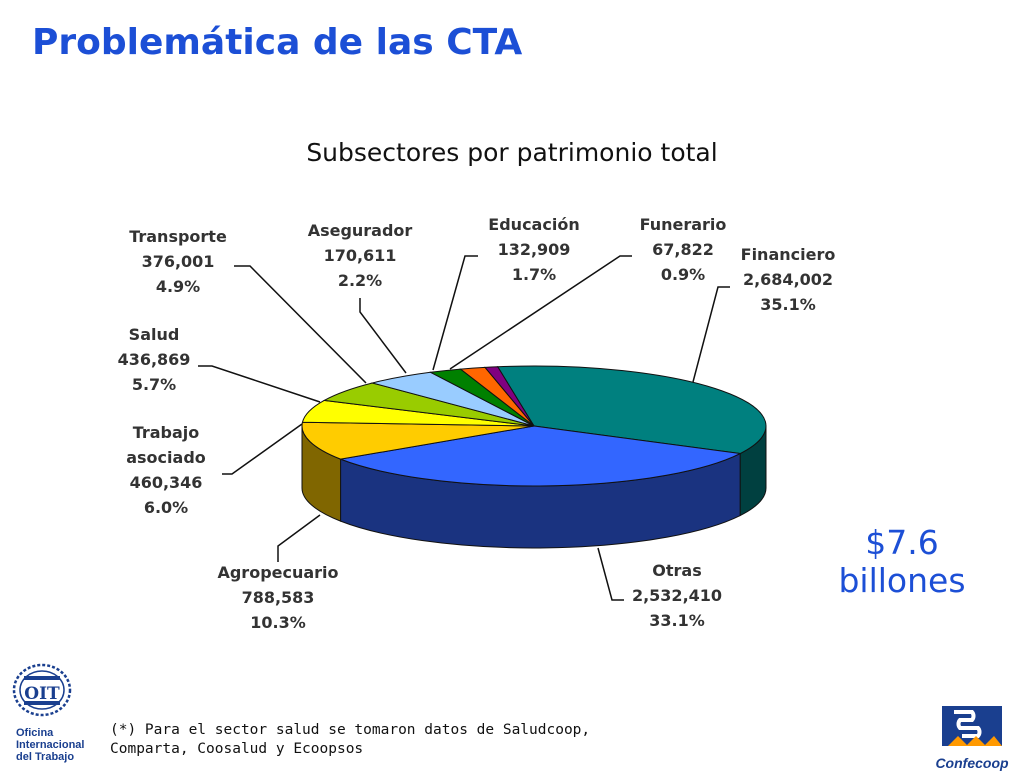 Image resolution: width=1024 pixels, height=771 pixels. What do you see at coordinates (166, 432) in the screenshot?
I see `slice-label-3-label_lines-0: Trabajo` at bounding box center [166, 432].